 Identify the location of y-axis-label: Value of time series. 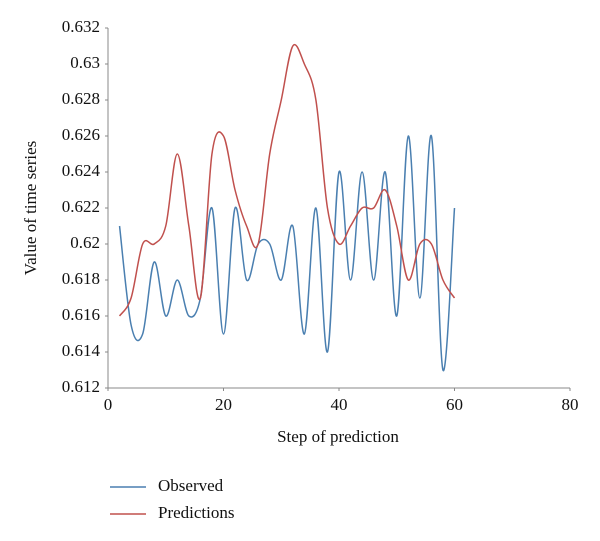
(30, 208).